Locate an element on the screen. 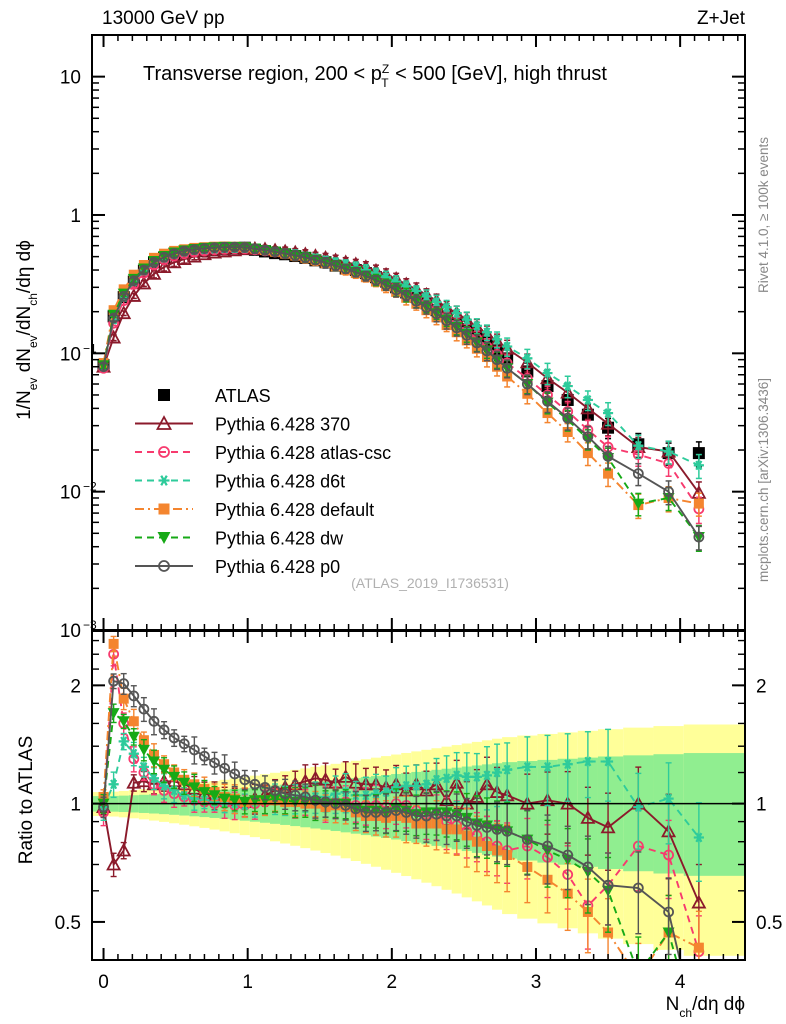 Image resolution: width=786 pixels, height=1024 pixels. legend-entry: Pythia 6.428 atlas-csc is located at coordinates (263, 453).